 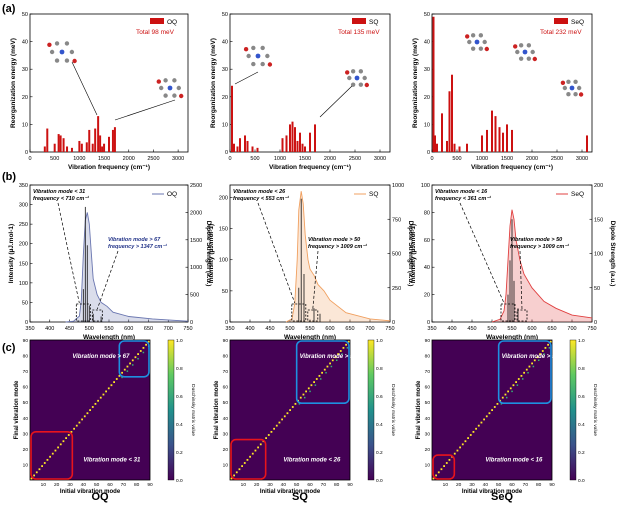 What do you see at coordinates (305, 159) in the screenshot?
I see `x-tick-label: 1500` at bounding box center [305, 159].